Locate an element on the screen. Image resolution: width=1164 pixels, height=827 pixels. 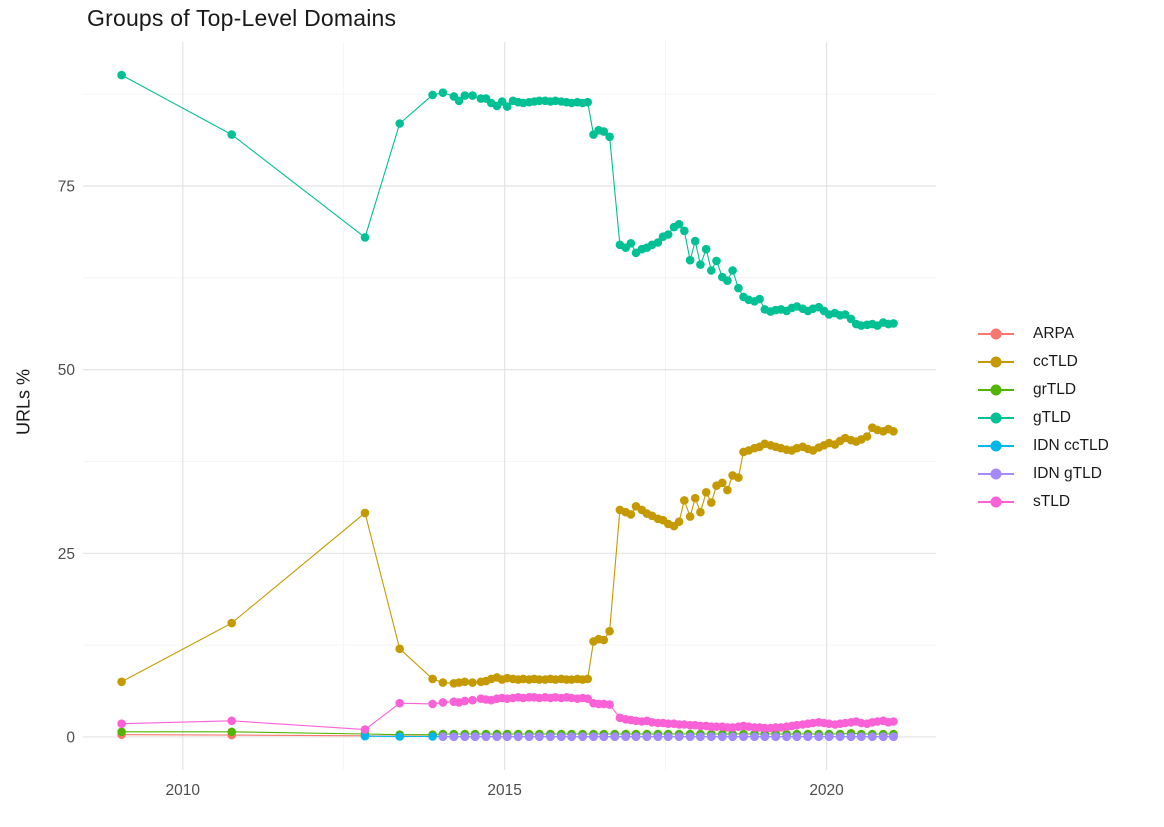
legend-label: grTLD is located at coordinates (1055, 389).